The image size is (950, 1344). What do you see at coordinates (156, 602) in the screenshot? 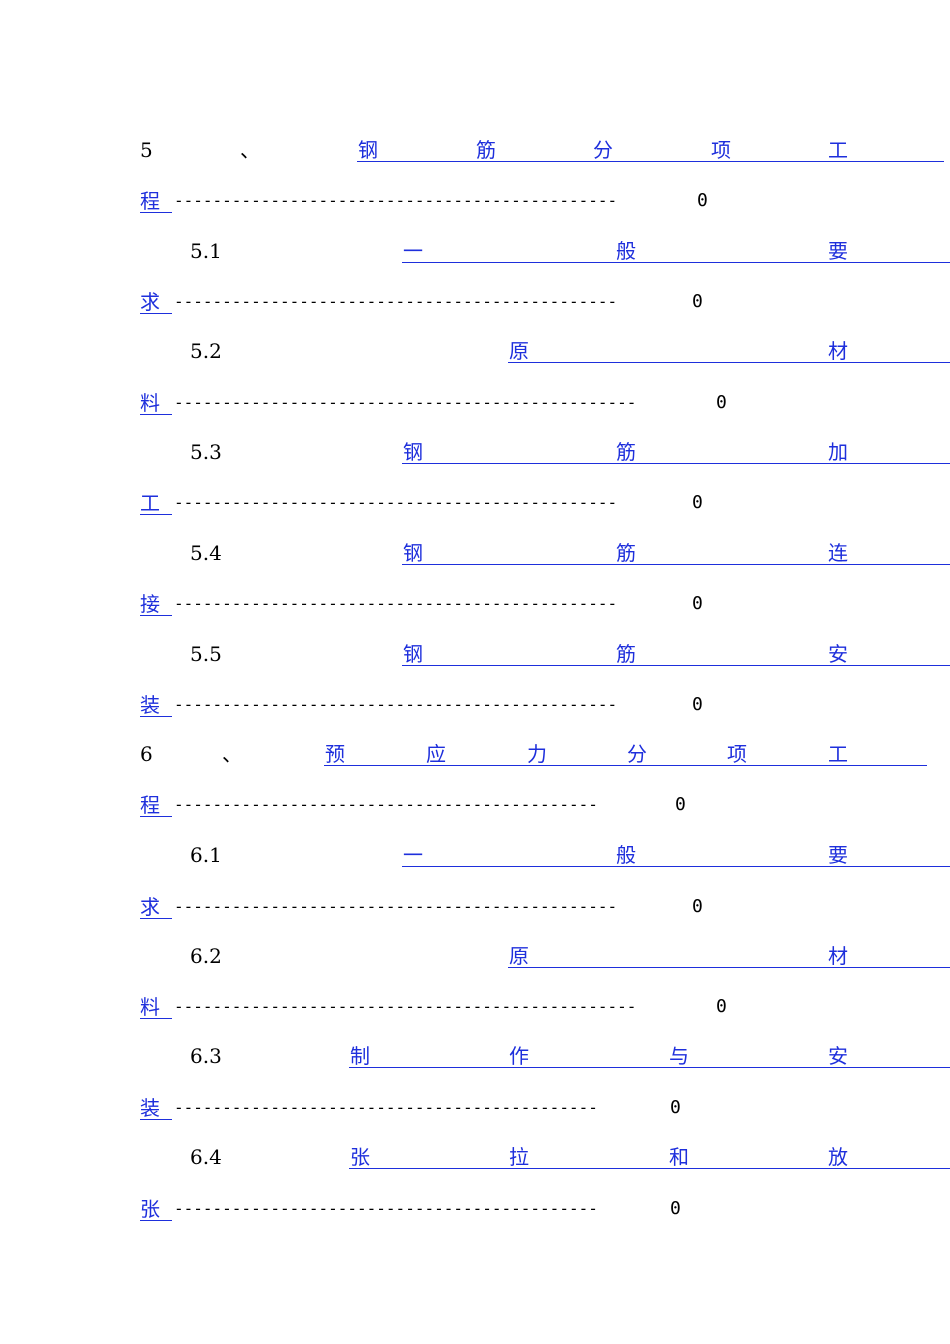
I see `toc-link-char: 接` at bounding box center [156, 602].